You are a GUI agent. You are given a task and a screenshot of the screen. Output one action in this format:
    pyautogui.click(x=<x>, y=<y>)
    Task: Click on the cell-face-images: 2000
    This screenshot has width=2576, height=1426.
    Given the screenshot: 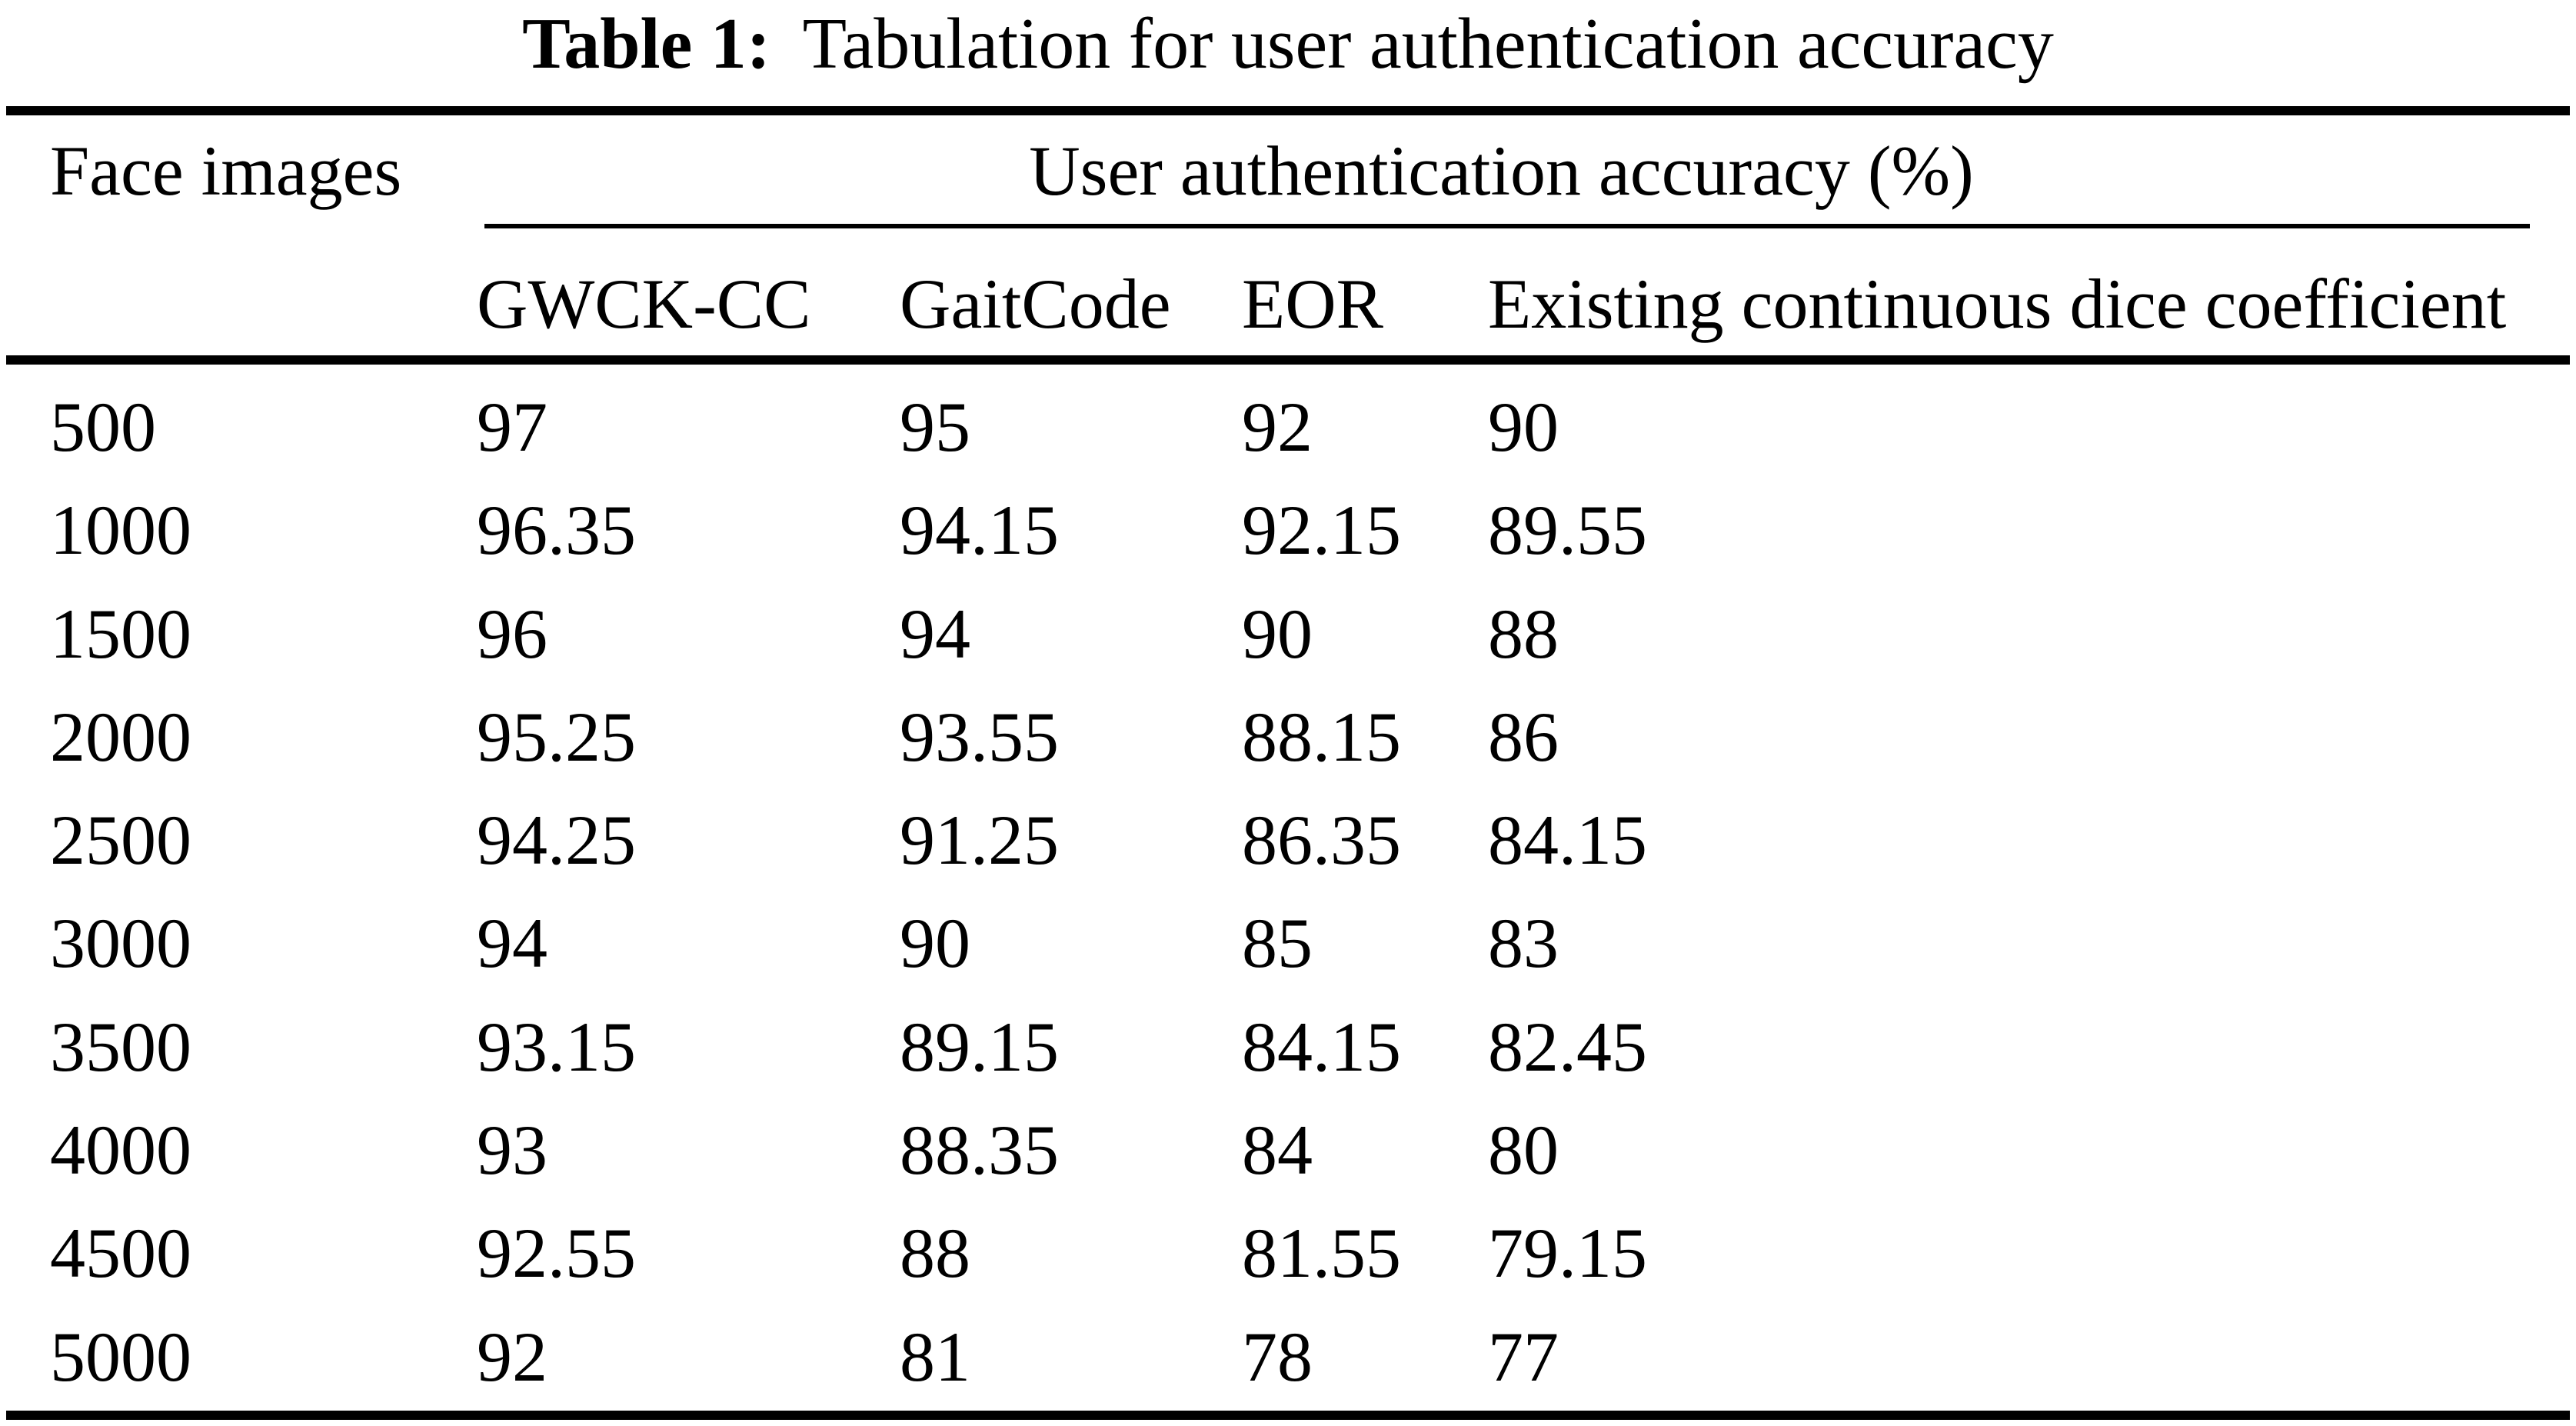 What is the action you would take?
    pyautogui.click(x=121, y=736)
    